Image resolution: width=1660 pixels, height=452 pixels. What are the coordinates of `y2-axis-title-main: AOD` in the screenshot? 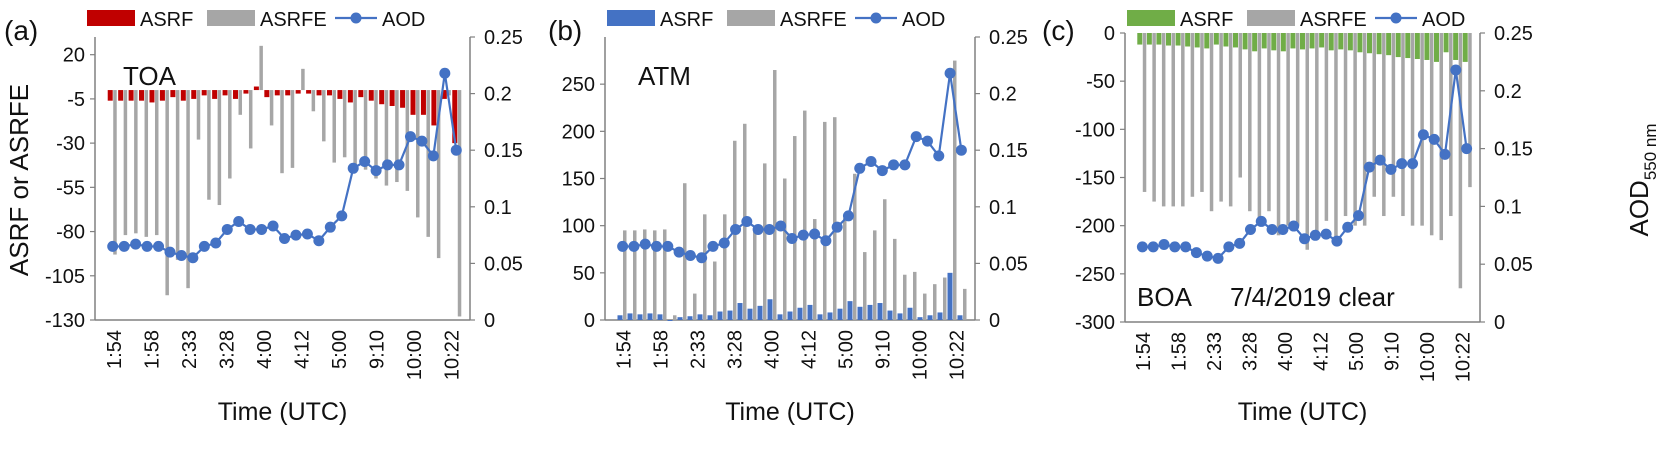 It's located at (1639, 208).